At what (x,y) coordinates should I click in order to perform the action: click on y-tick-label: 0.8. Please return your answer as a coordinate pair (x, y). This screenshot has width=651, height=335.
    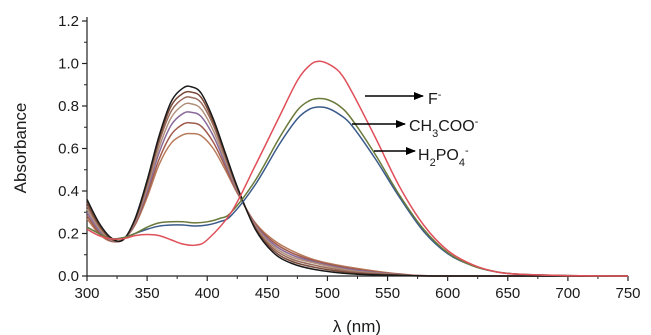
    Looking at the image, I should click on (68, 106).